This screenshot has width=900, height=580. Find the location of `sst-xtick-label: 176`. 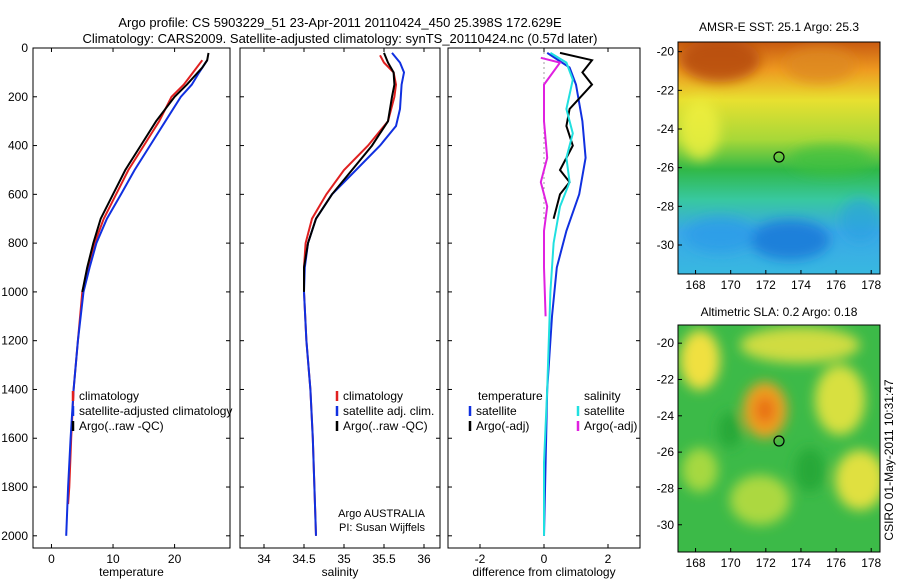

sst-xtick-label: 176 is located at coordinates (836, 285).